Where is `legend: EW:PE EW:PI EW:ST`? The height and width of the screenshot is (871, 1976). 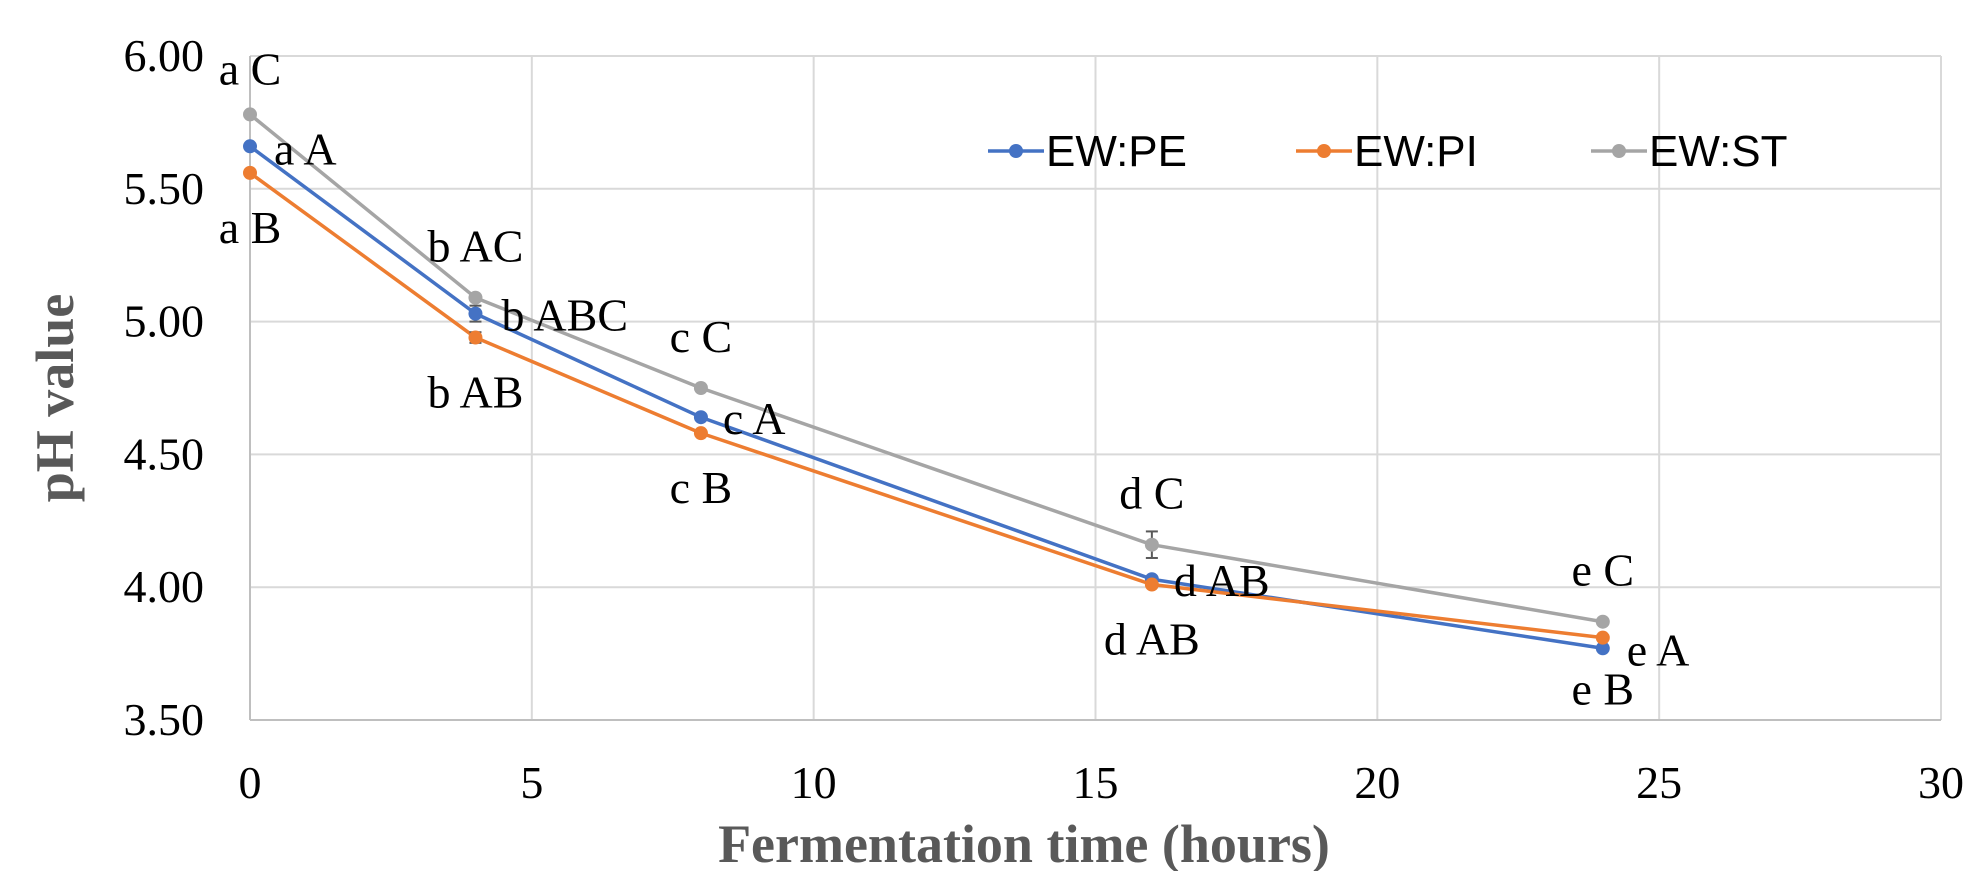
legend: EW:PE EW:PI EW:ST is located at coordinates (1388, 151).